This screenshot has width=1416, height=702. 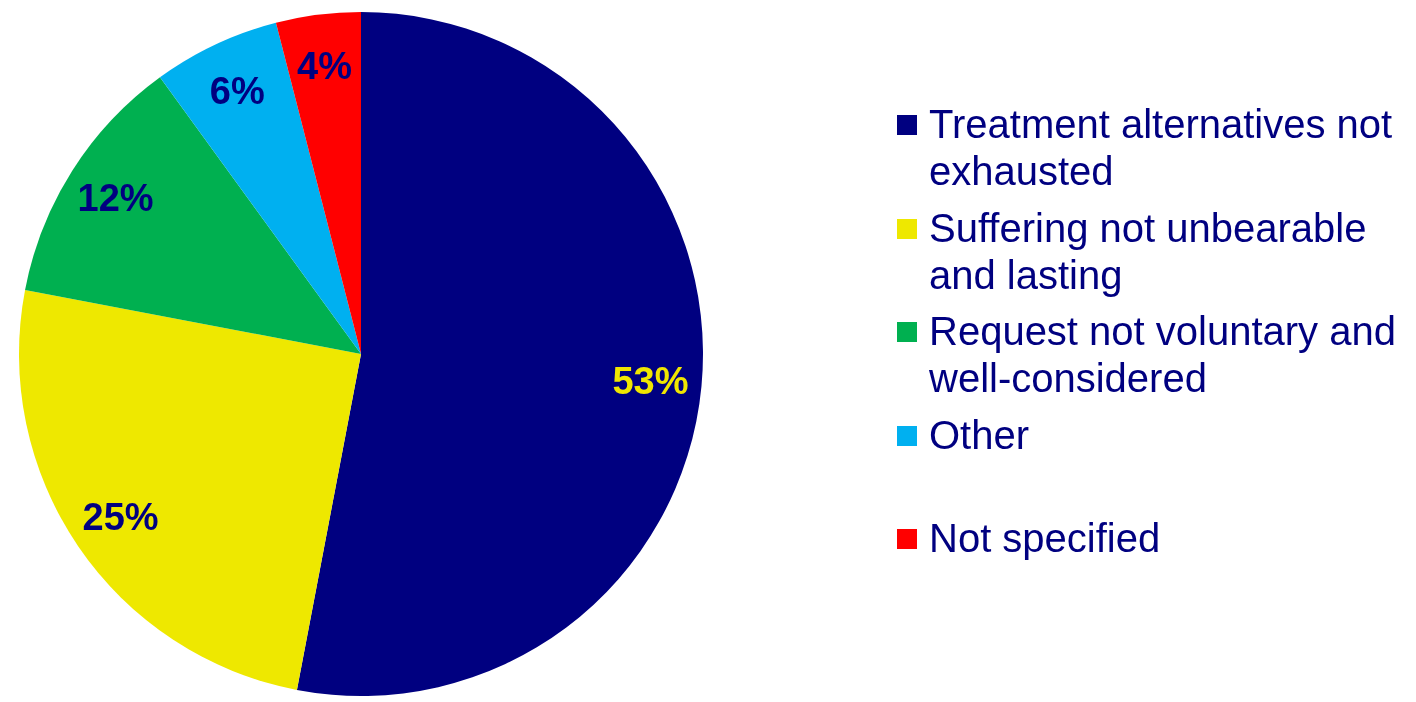 I want to click on legend-label: Treatment alternatives not exhausted, so click(x=1161, y=148).